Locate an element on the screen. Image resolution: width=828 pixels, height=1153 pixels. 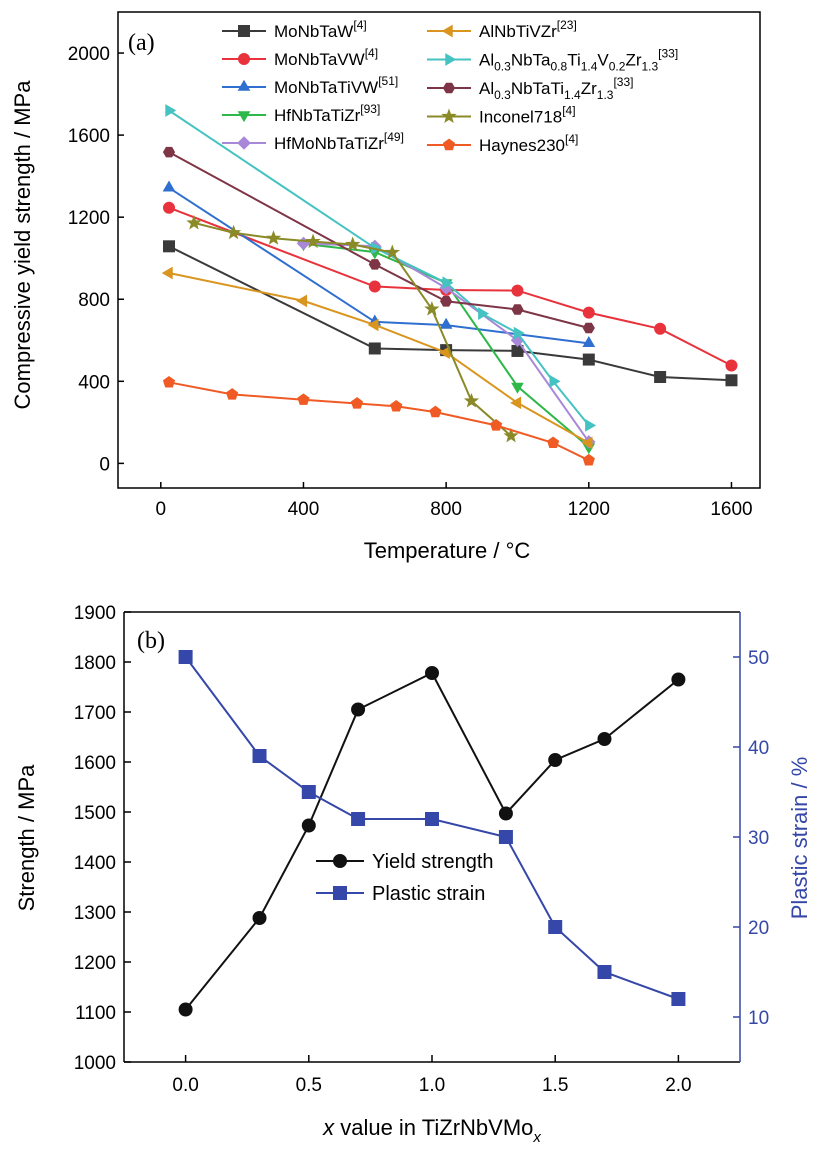
chart-a-x-tick-label: 1600 is located at coordinates (731, 509).